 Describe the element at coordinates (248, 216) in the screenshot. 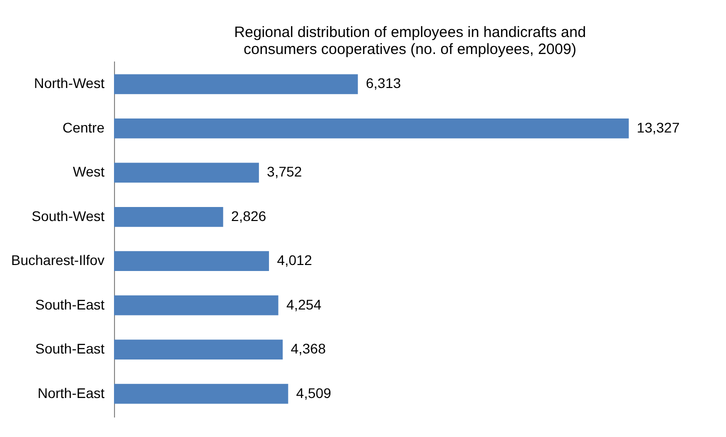

I see `data-label: 2,826` at that location.